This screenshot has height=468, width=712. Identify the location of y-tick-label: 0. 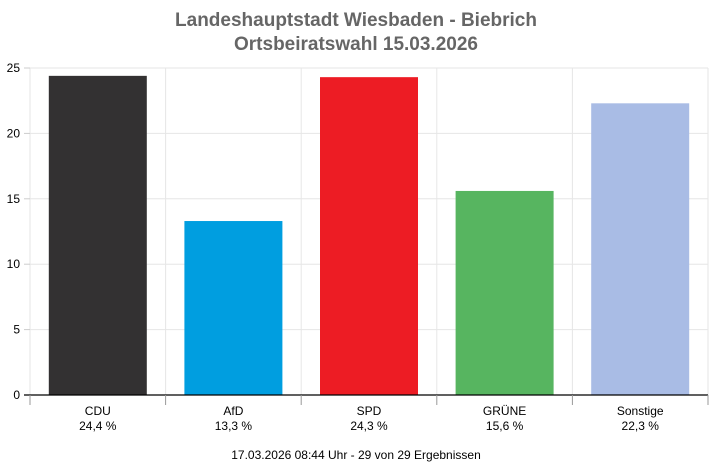
(16, 395).